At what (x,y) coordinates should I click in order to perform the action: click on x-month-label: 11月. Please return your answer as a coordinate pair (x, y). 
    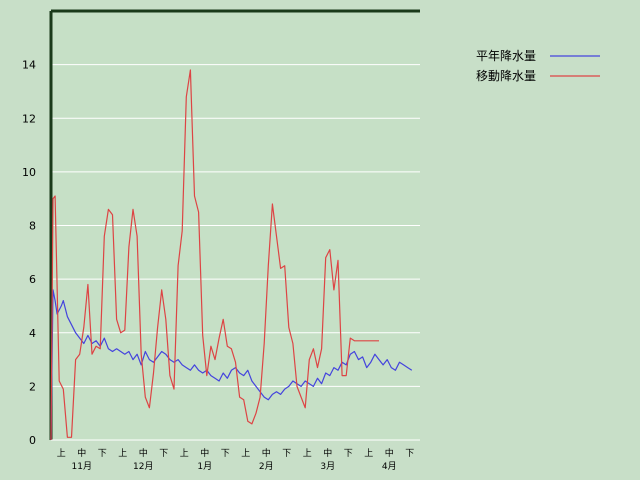
    Looking at the image, I should click on (82, 466).